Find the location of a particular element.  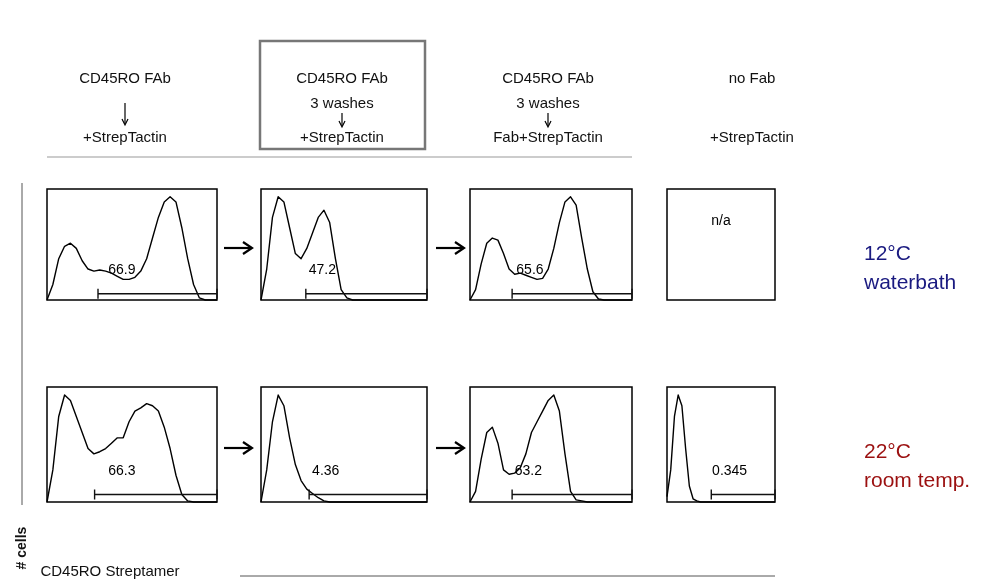

text: # cells is located at coordinates (21, 548).